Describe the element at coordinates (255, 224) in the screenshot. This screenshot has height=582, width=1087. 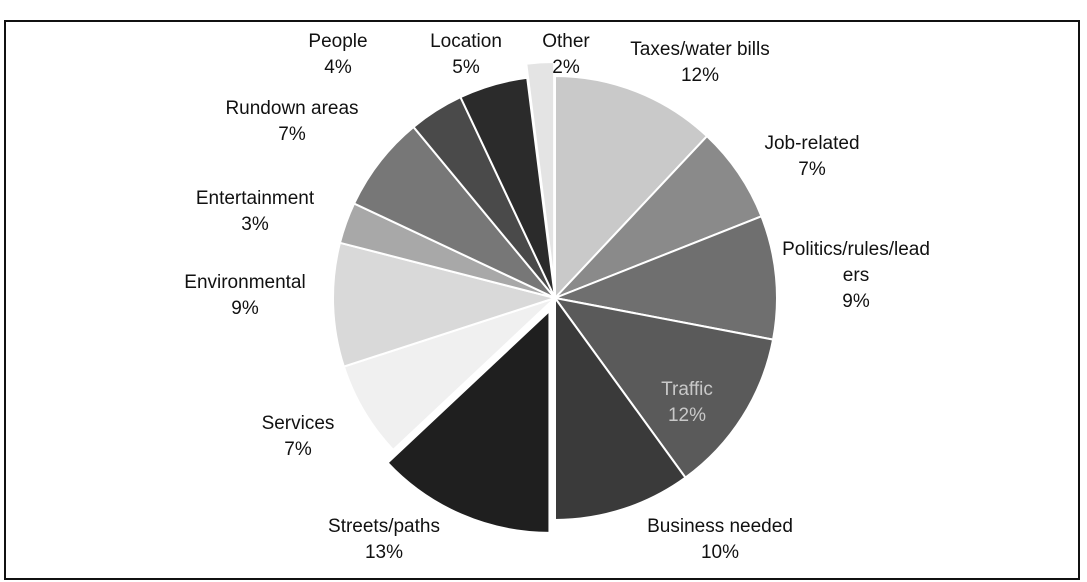
I see `slice-label-value: 3%` at that location.